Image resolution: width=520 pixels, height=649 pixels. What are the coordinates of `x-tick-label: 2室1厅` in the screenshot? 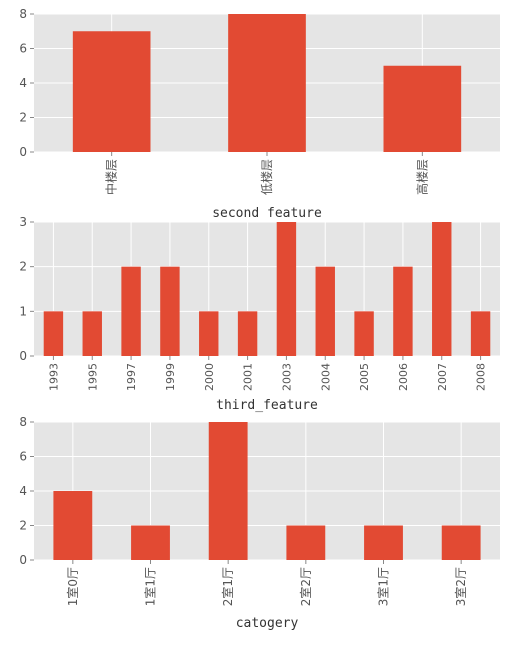 It's located at (227, 586).